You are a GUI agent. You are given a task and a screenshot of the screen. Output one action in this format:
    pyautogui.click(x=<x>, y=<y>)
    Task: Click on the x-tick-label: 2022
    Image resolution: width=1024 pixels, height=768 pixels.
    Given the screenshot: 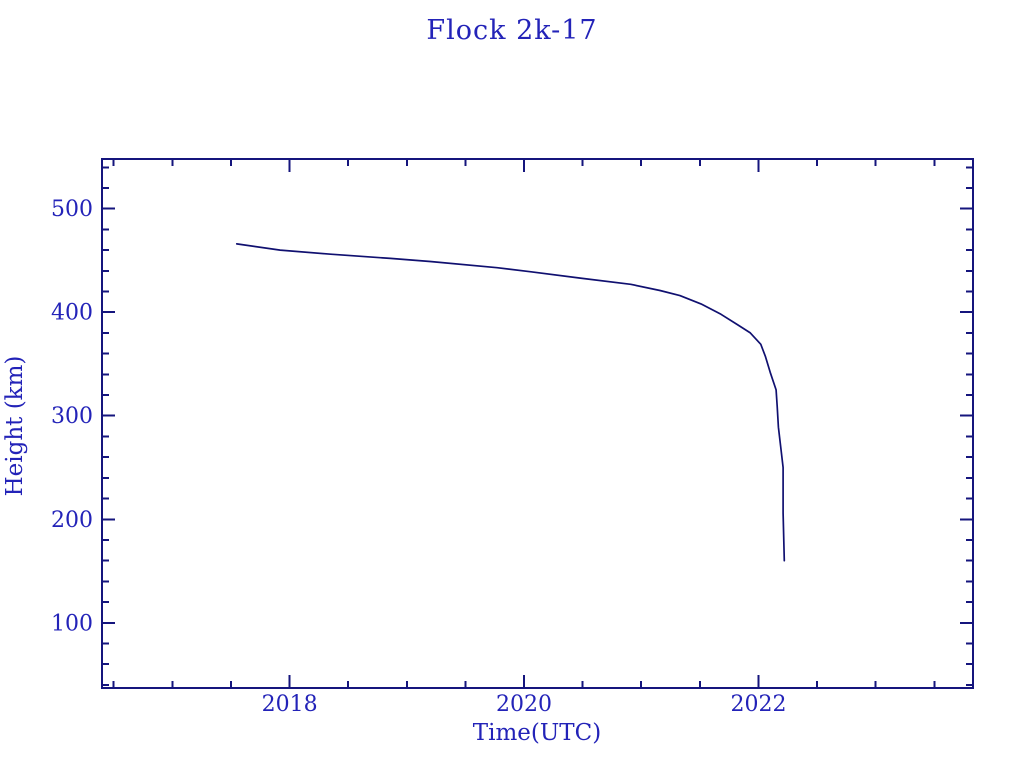 What is the action you would take?
    pyautogui.click(x=759, y=704)
    